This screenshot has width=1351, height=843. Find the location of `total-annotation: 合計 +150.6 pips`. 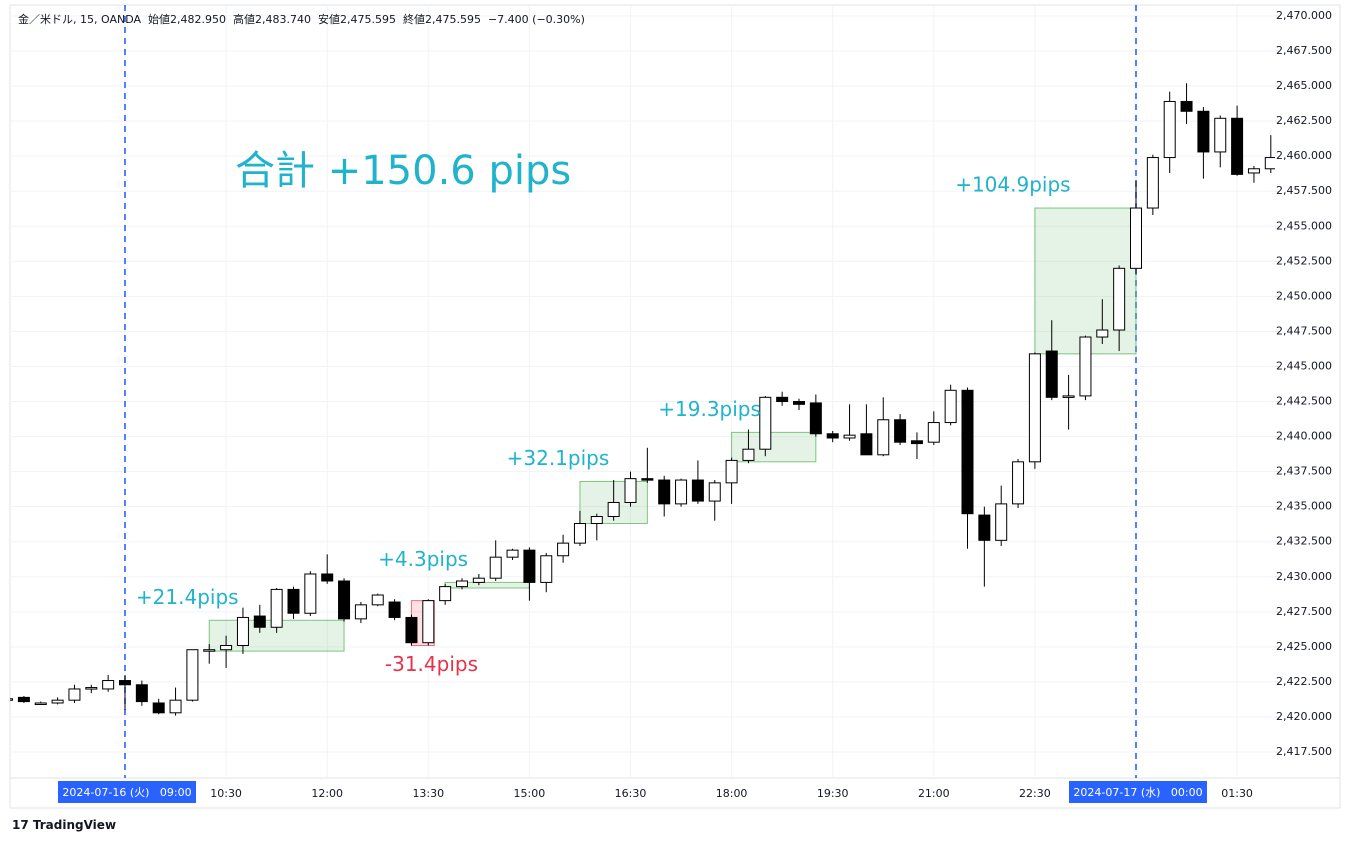

total-annotation: 合計 +150.6 pips is located at coordinates (403, 171).